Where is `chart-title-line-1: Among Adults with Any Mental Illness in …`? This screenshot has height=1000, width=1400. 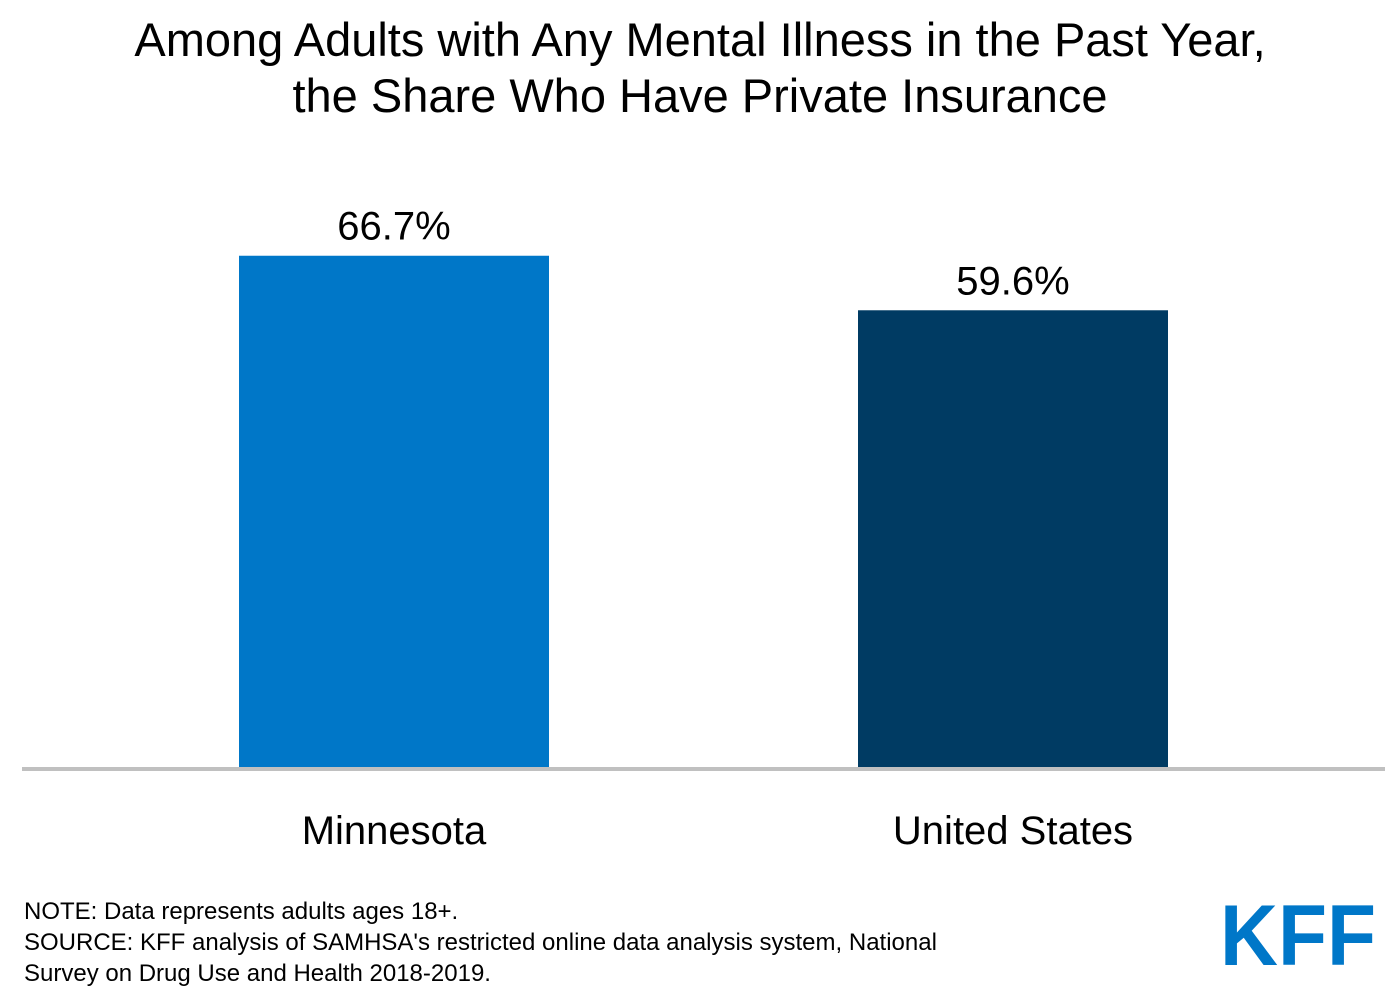 chart-title-line-1: Among Adults with Any Mental Illness in … is located at coordinates (700, 39).